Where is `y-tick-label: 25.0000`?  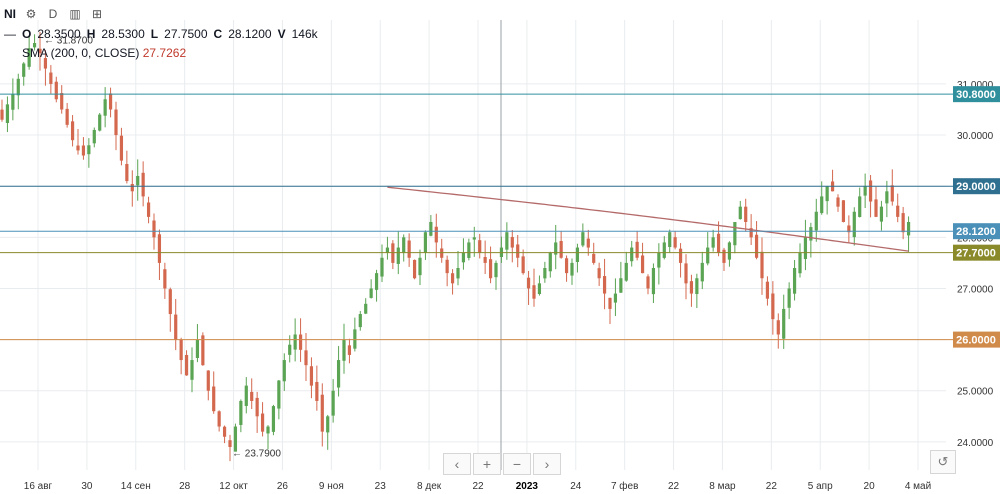
y-tick-label: 25.0000 is located at coordinates (975, 392).